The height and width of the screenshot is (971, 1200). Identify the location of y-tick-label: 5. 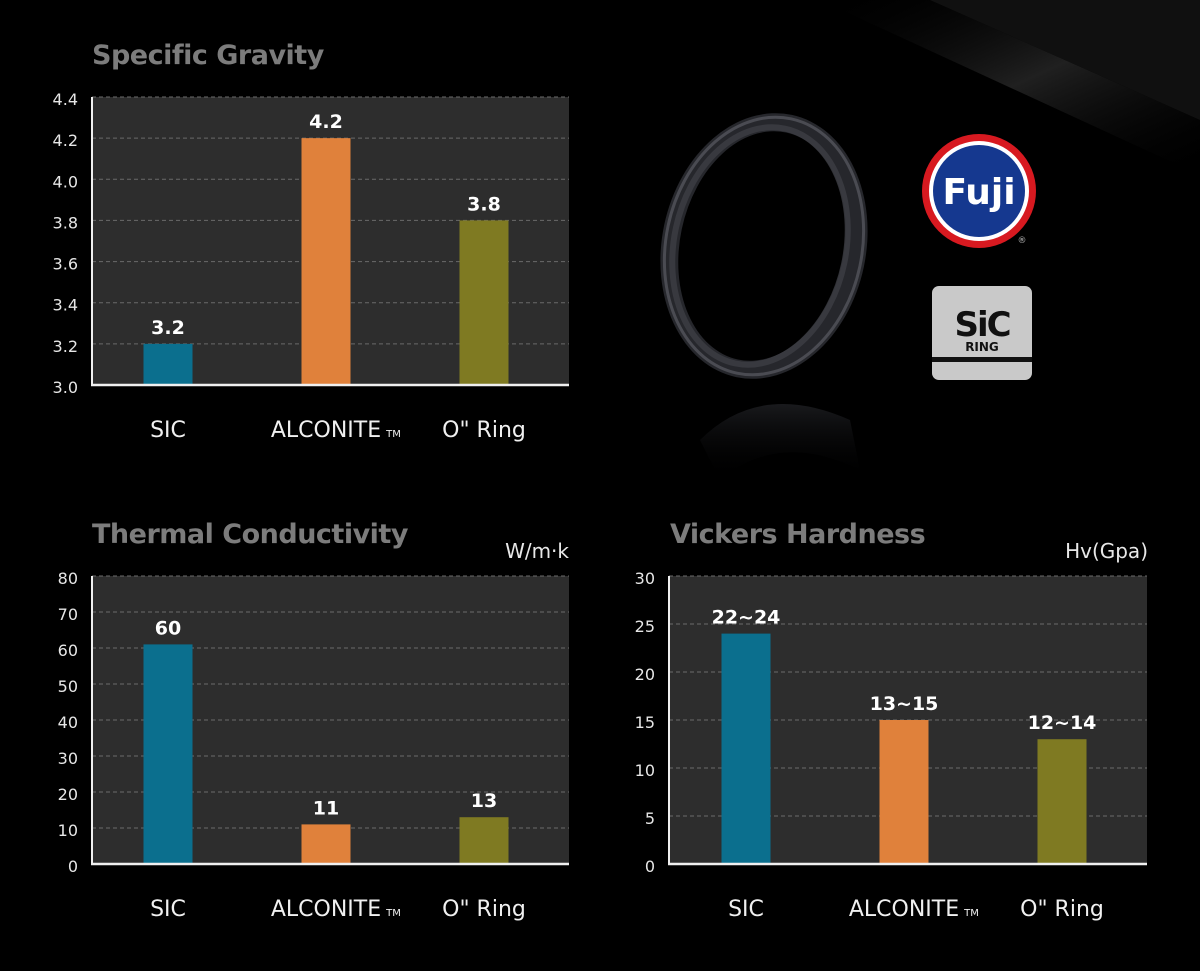
(650, 818).